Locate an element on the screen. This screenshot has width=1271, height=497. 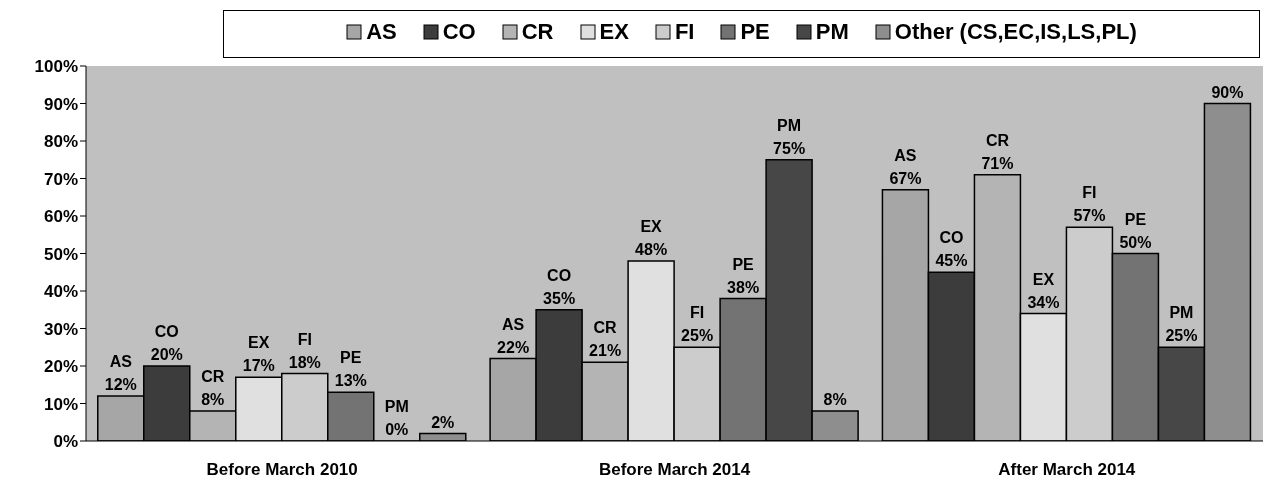
data-label: CR 21% is located at coordinates (605, 339).